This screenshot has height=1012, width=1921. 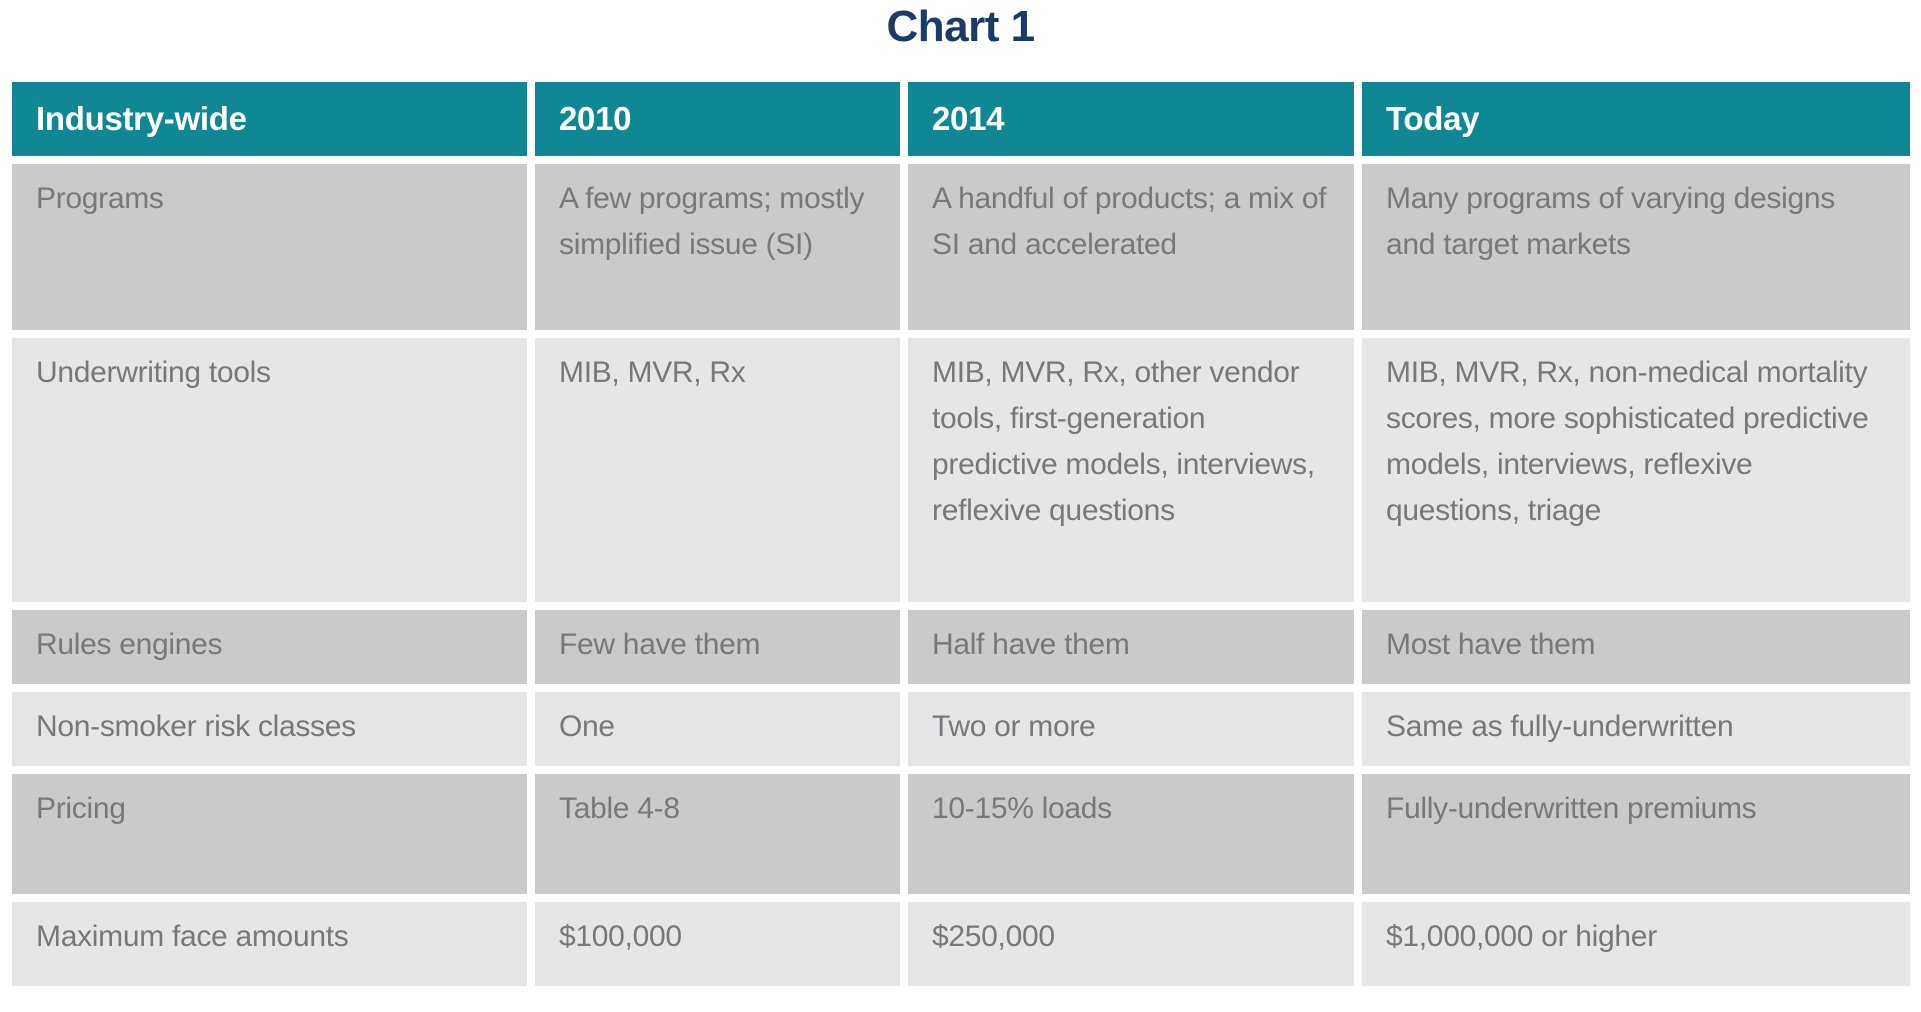 What do you see at coordinates (717, 944) in the screenshot?
I see `table-cell: $100,000` at bounding box center [717, 944].